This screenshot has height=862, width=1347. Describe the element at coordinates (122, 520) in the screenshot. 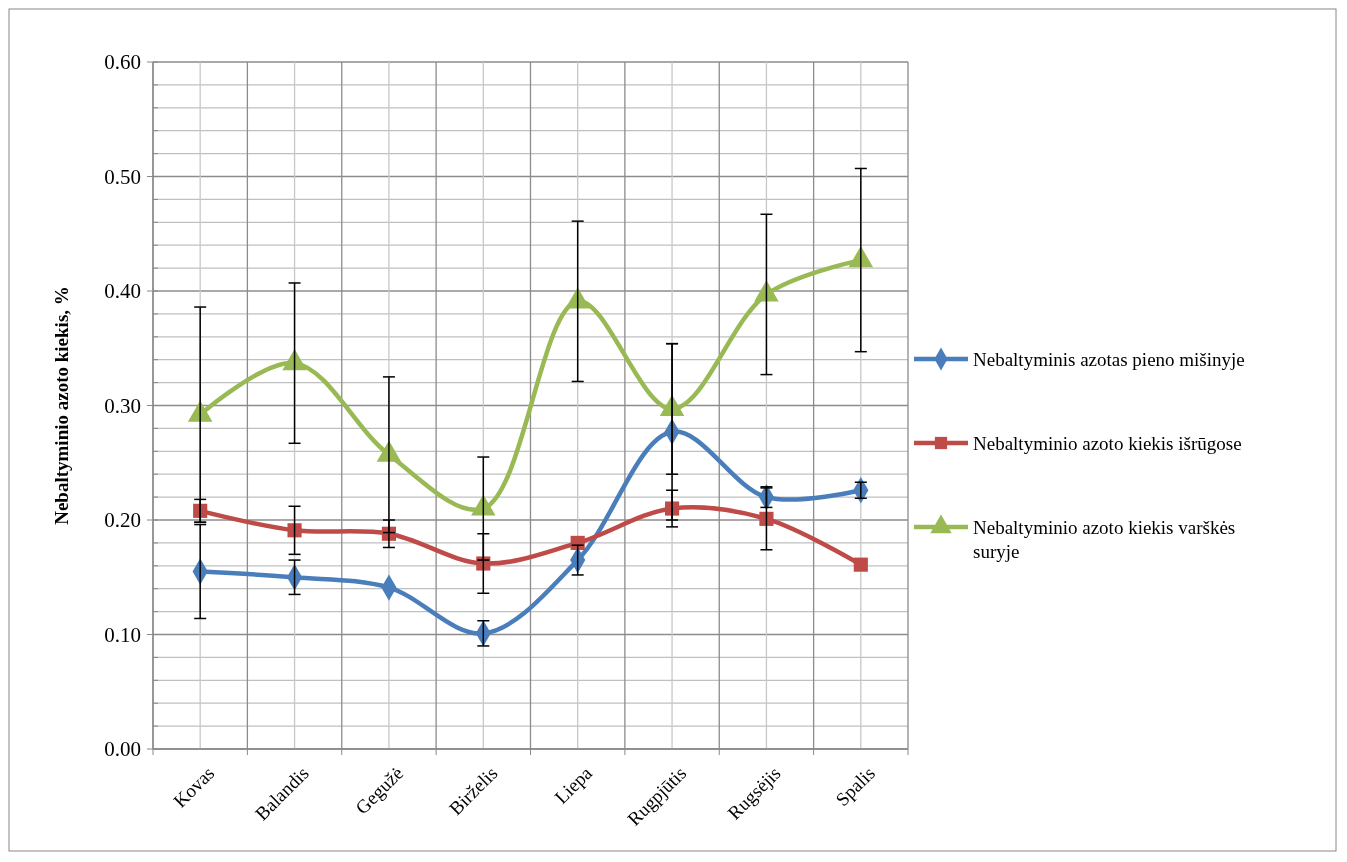

I see `y-tick-label: 0.20` at that location.